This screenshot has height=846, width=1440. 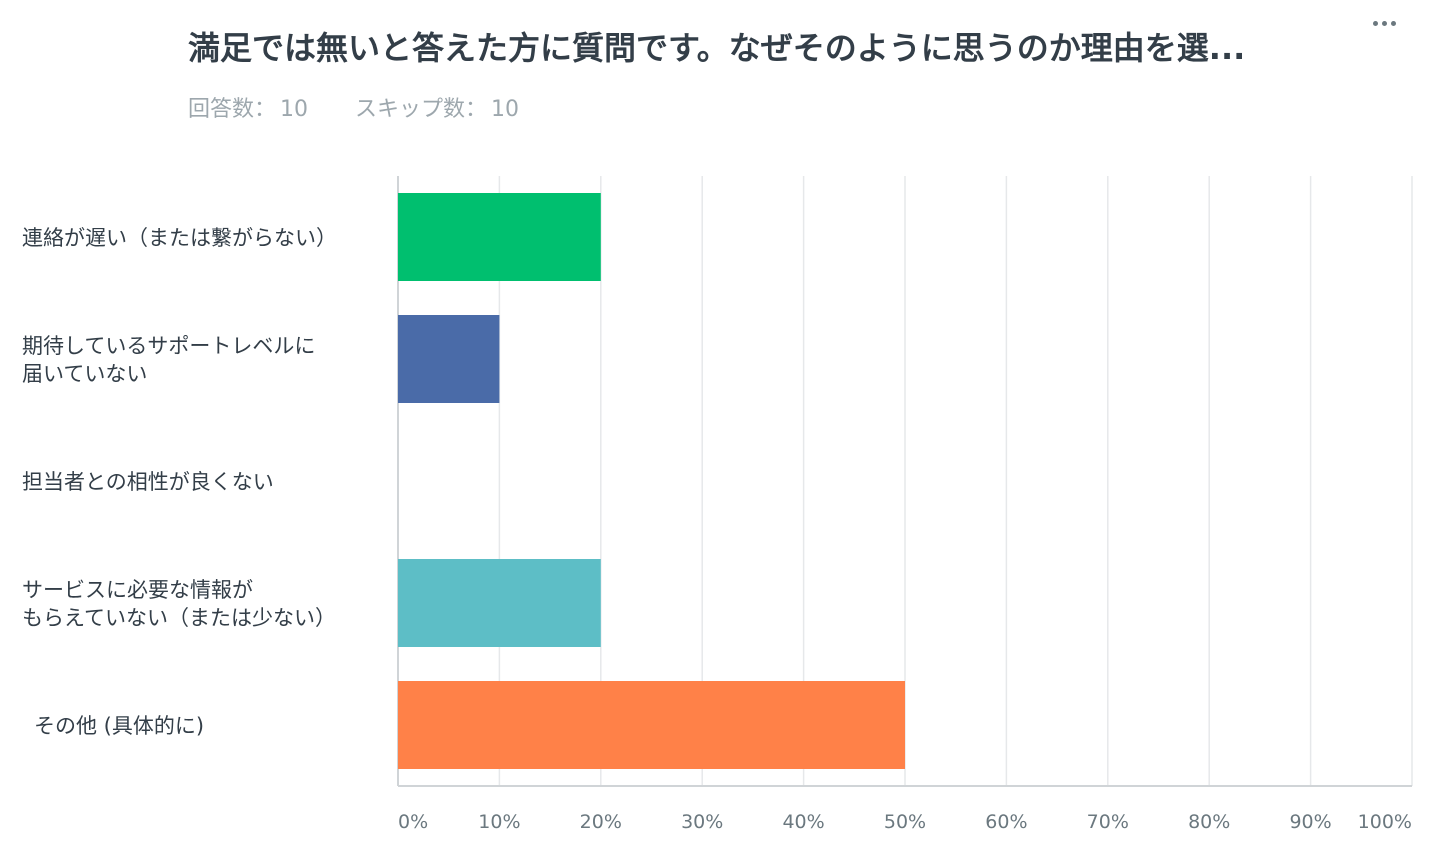 What do you see at coordinates (294, 109) in the screenshot?
I see `answered-value: 10` at bounding box center [294, 109].